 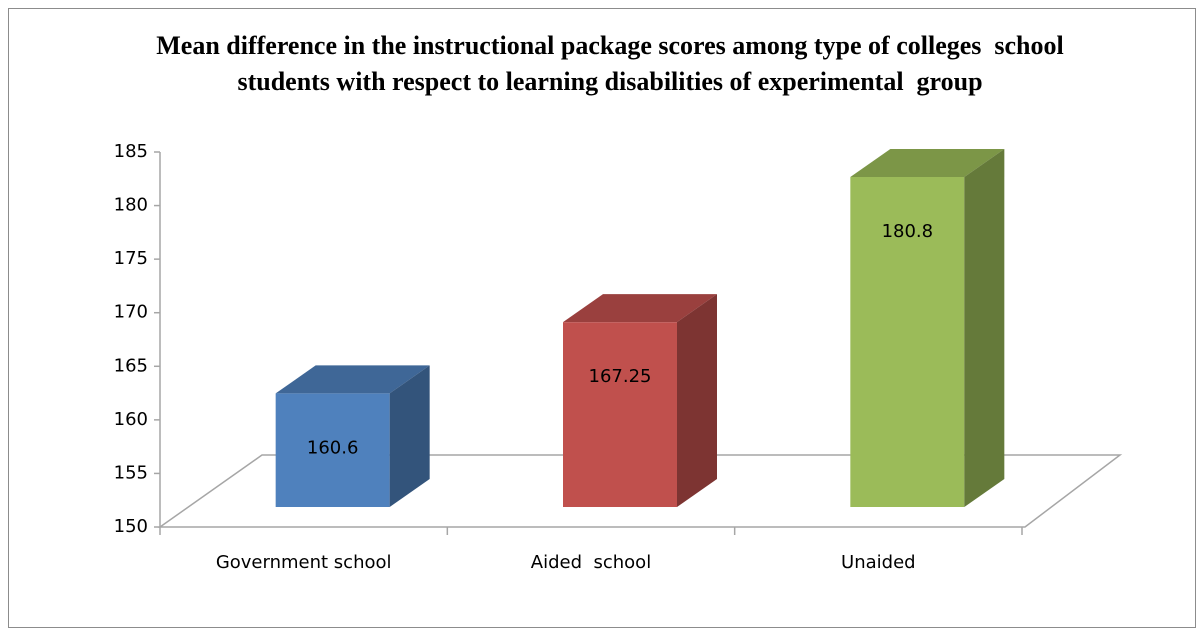 I want to click on data-label: 180.8, so click(x=908, y=231).